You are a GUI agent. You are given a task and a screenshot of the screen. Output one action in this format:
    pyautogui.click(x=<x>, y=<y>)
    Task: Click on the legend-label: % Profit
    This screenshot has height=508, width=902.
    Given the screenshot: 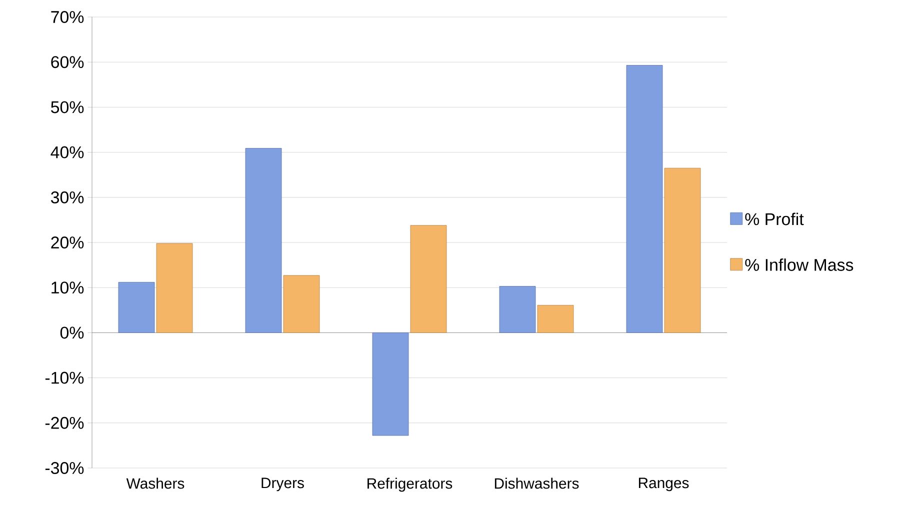 What is the action you would take?
    pyautogui.click(x=774, y=219)
    